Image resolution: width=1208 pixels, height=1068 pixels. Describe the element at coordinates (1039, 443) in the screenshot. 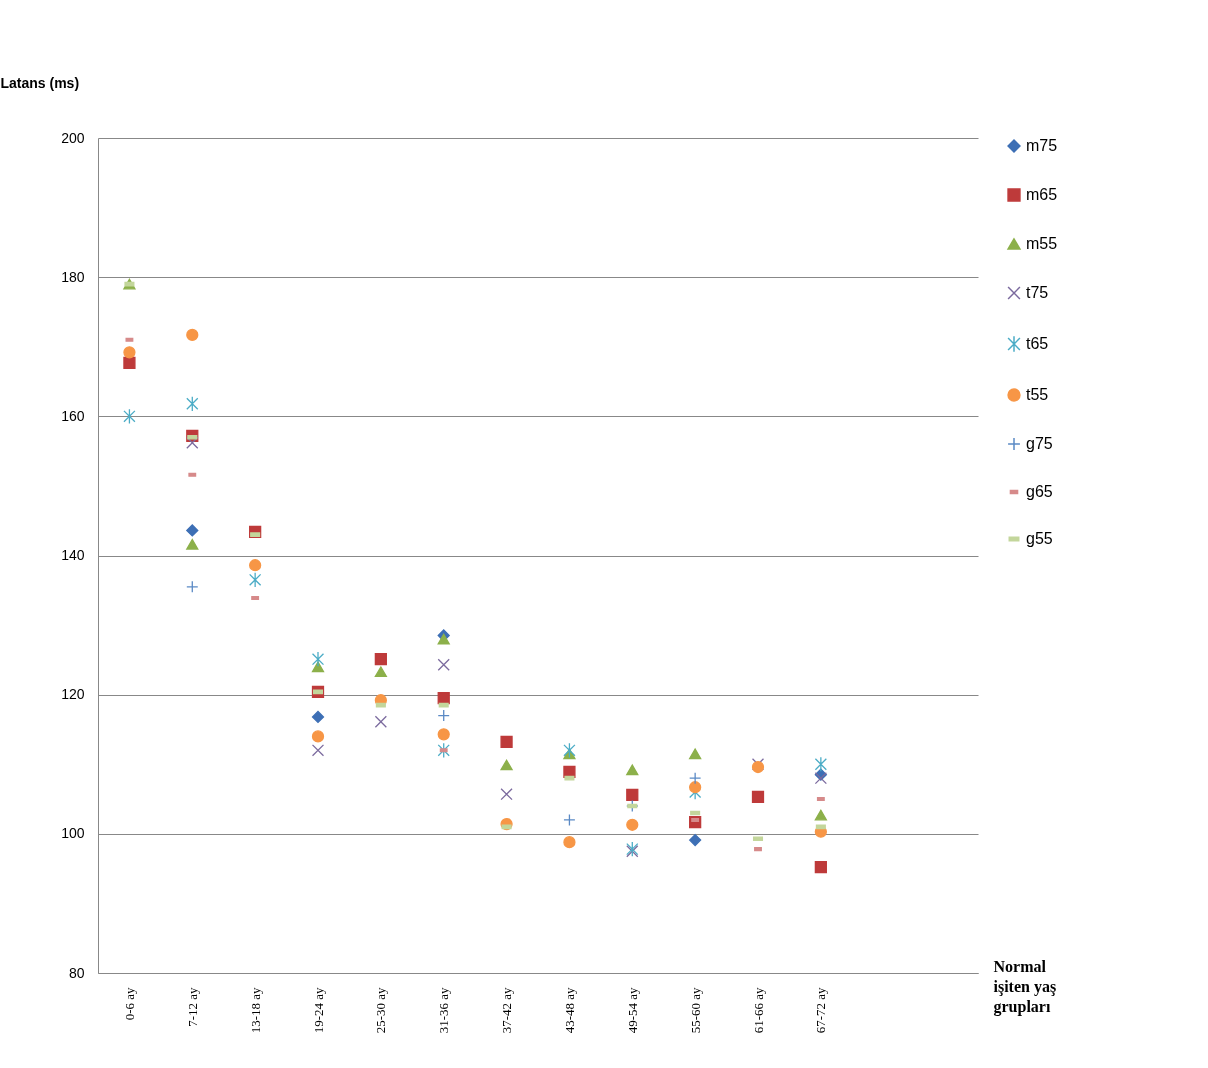

I see `legend-label: g75` at that location.